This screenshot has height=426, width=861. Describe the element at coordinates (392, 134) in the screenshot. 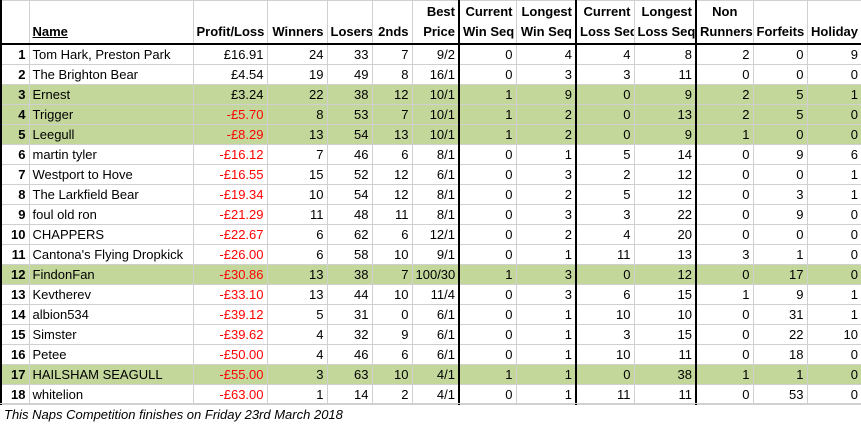

I see `value-cell: 13` at that location.